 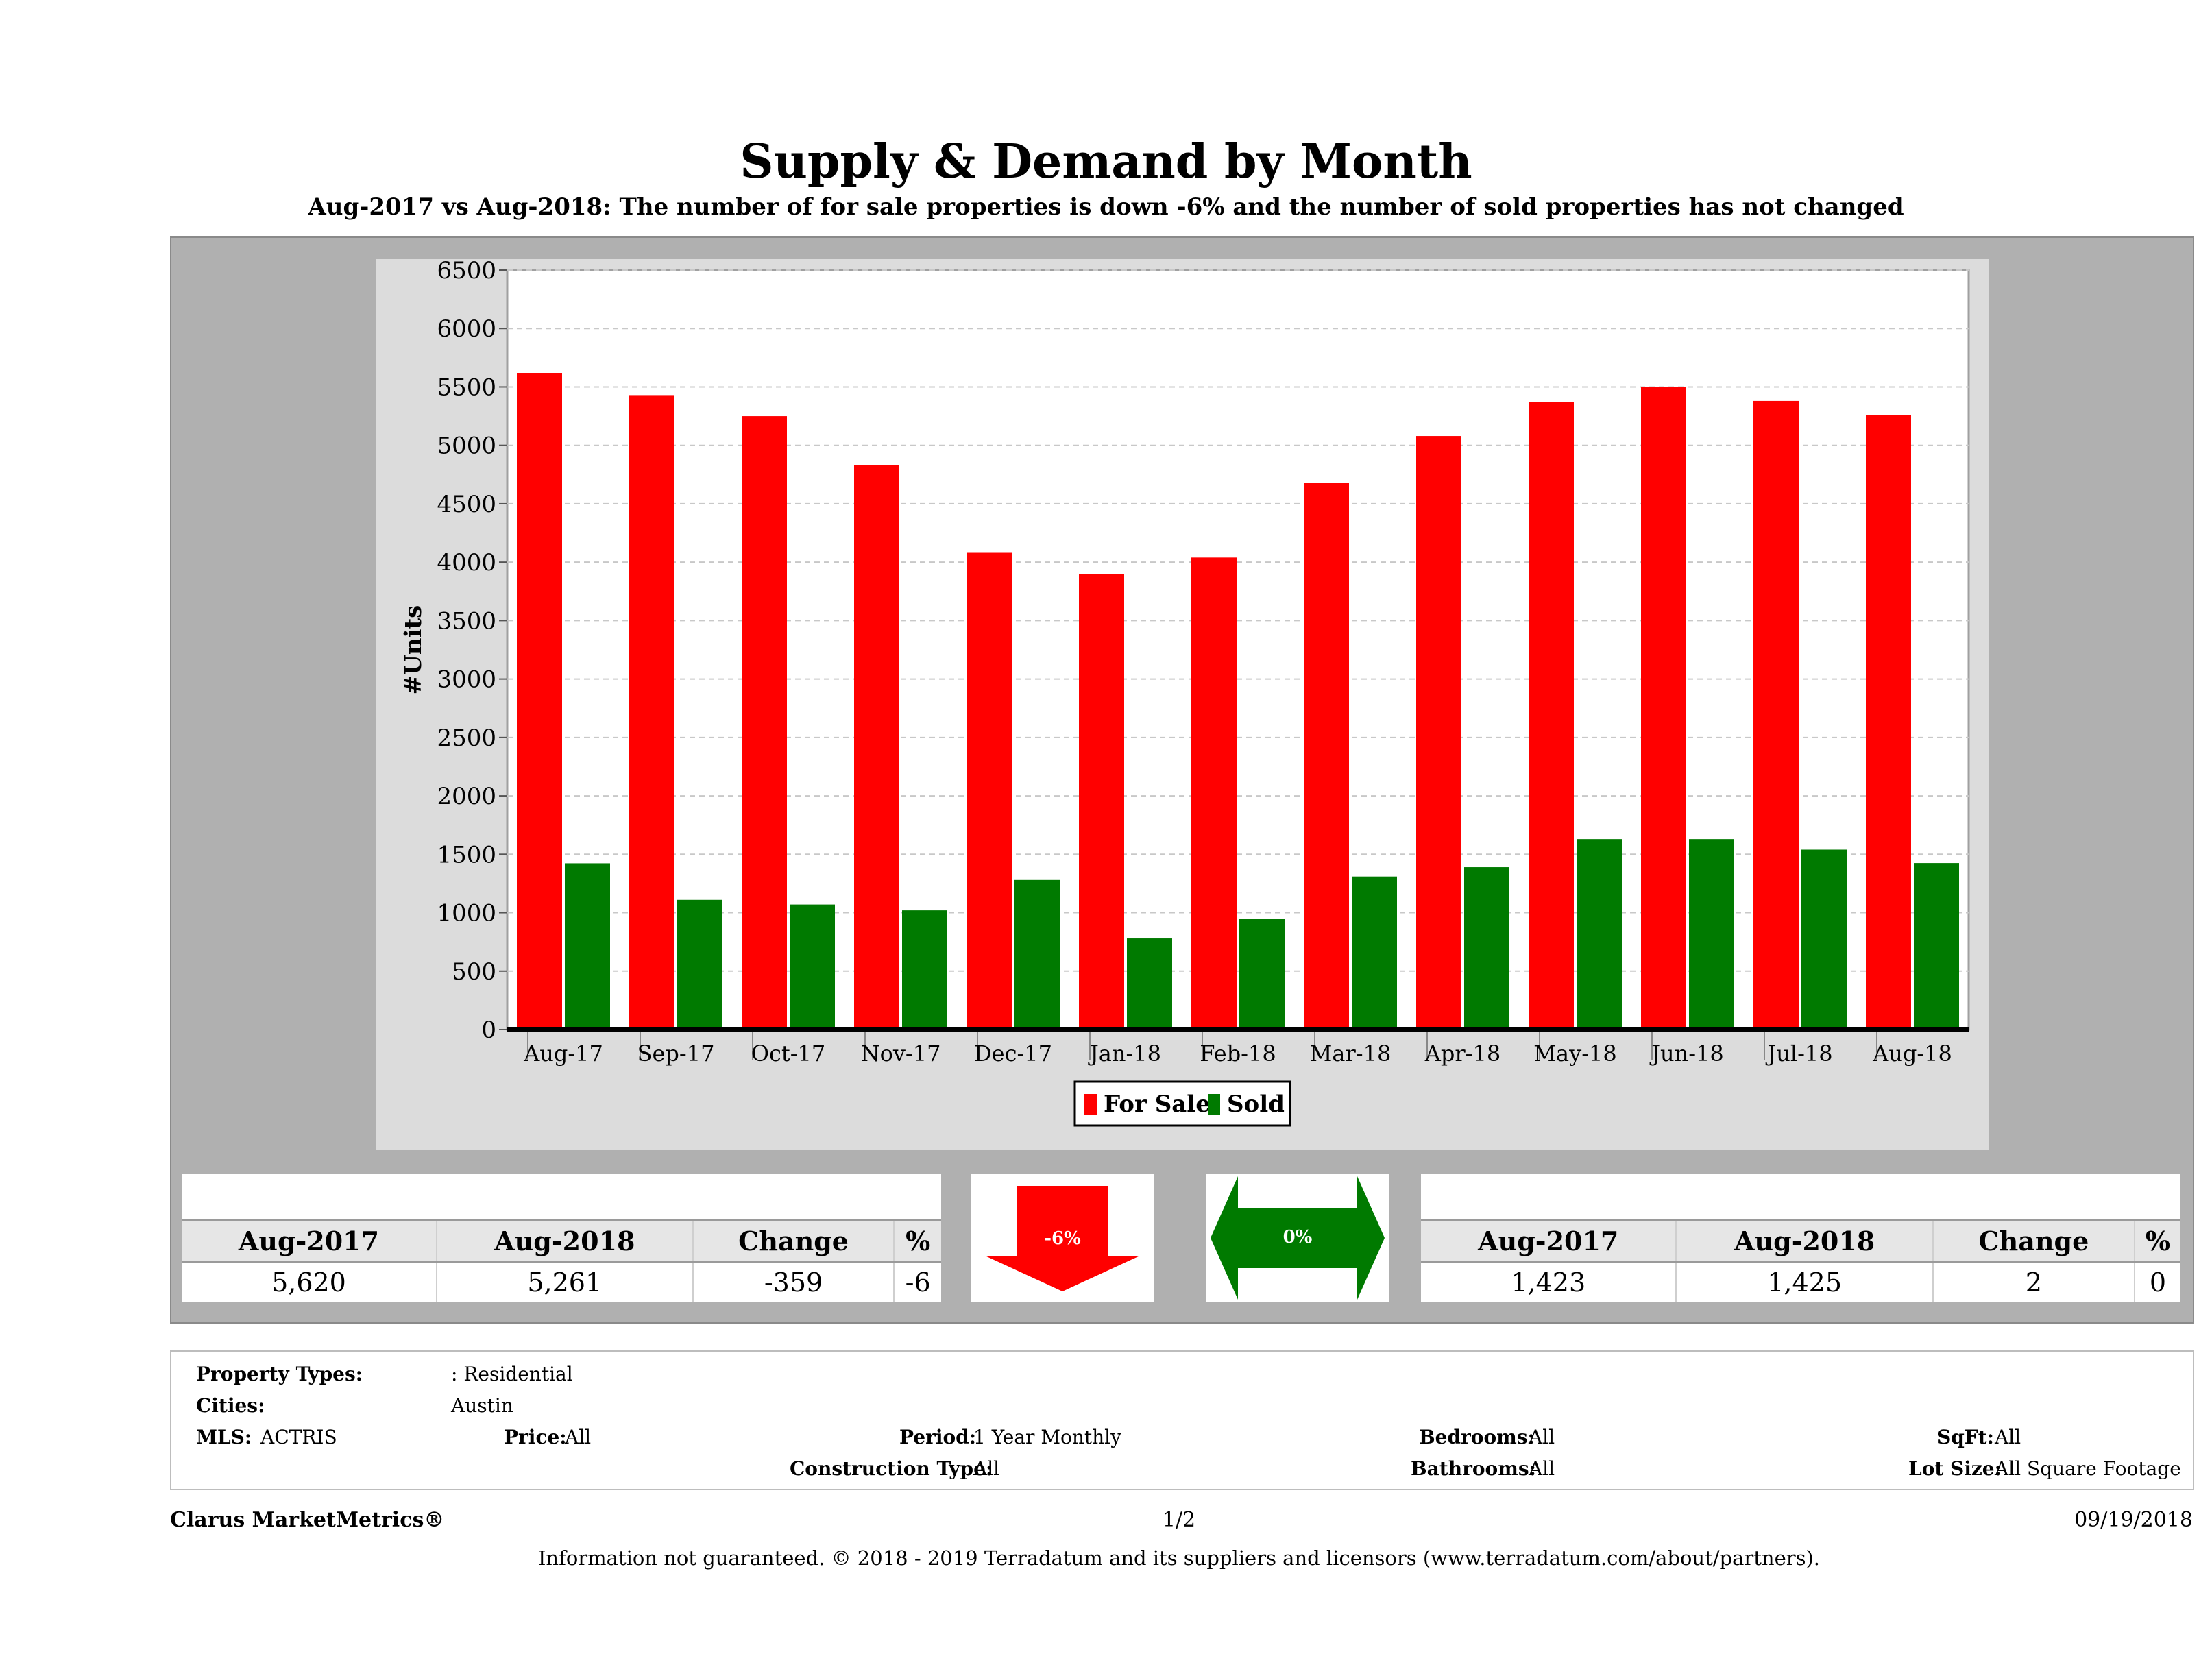 What do you see at coordinates (298, 1437) in the screenshot?
I see `mls-value: ACTRIS` at bounding box center [298, 1437].